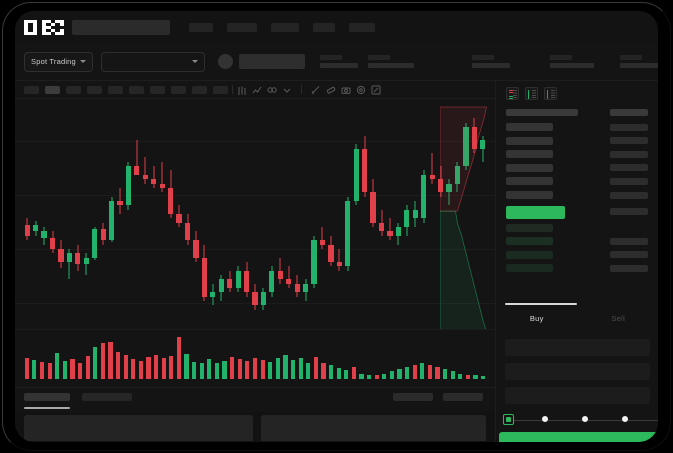  Describe the element at coordinates (338, 65) in the screenshot. I see `stat-24h-change-value` at that location.